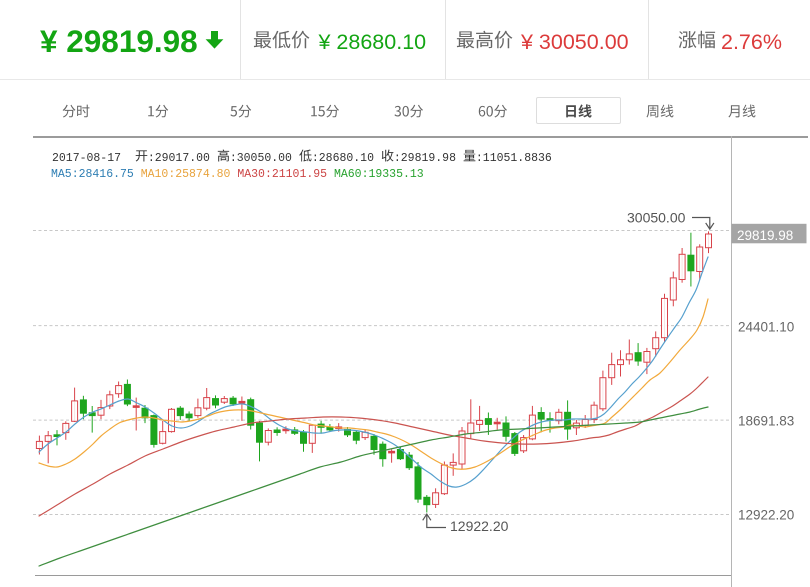 Image resolution: width=810 pixels, height=587 pixels. I want to click on svg-text: 30050.00, so click(656, 218).